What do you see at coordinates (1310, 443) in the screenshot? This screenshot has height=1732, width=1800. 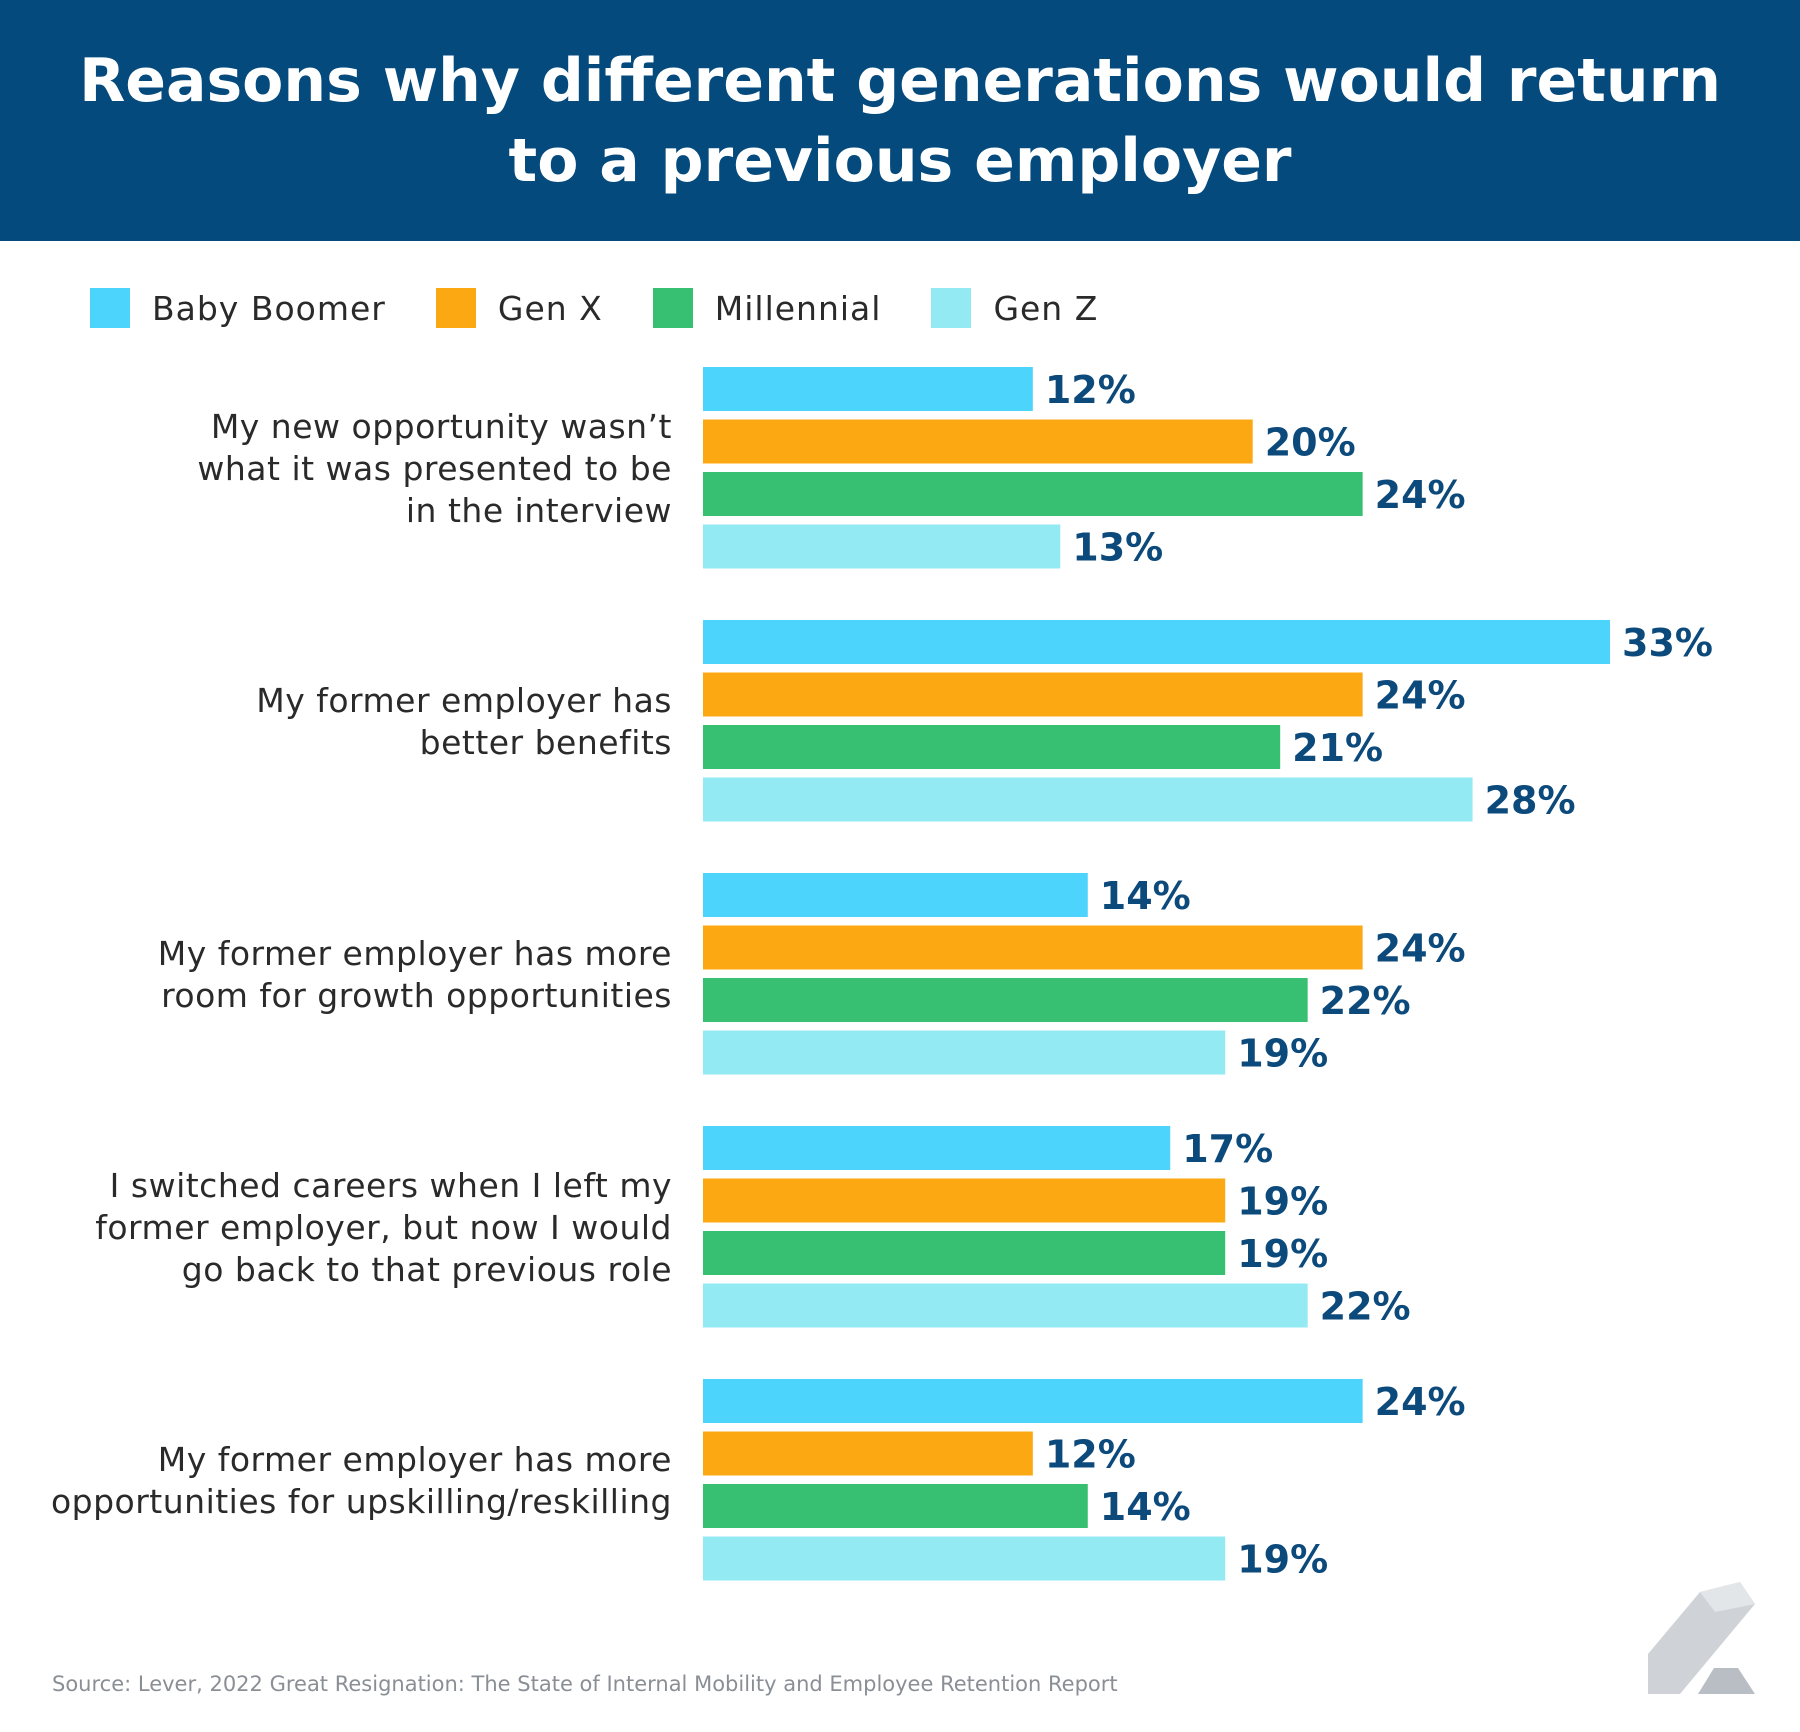 I see `value-label-gen-x: 20%` at bounding box center [1310, 443].